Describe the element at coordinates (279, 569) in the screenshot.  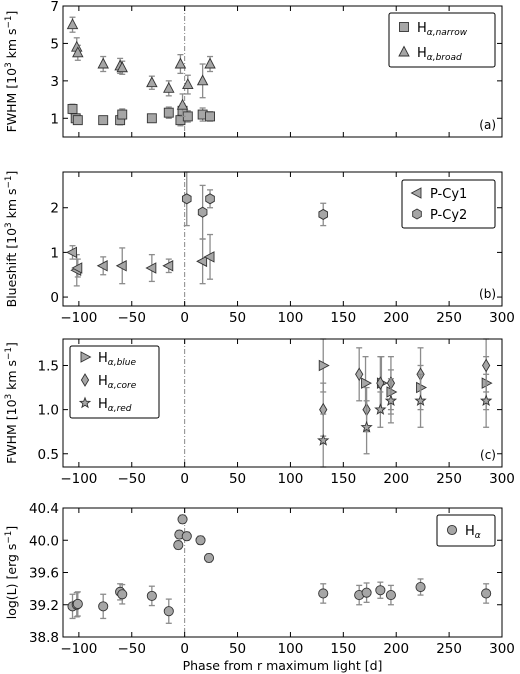
I see `series-H_alpha` at that location.